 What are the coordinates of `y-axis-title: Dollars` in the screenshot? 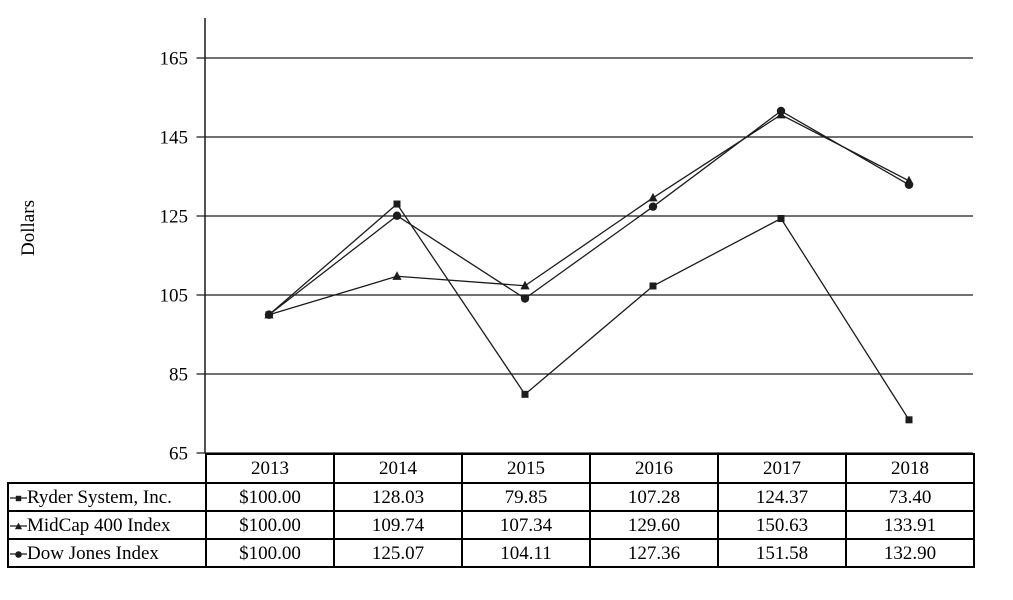 It's located at (28, 228).